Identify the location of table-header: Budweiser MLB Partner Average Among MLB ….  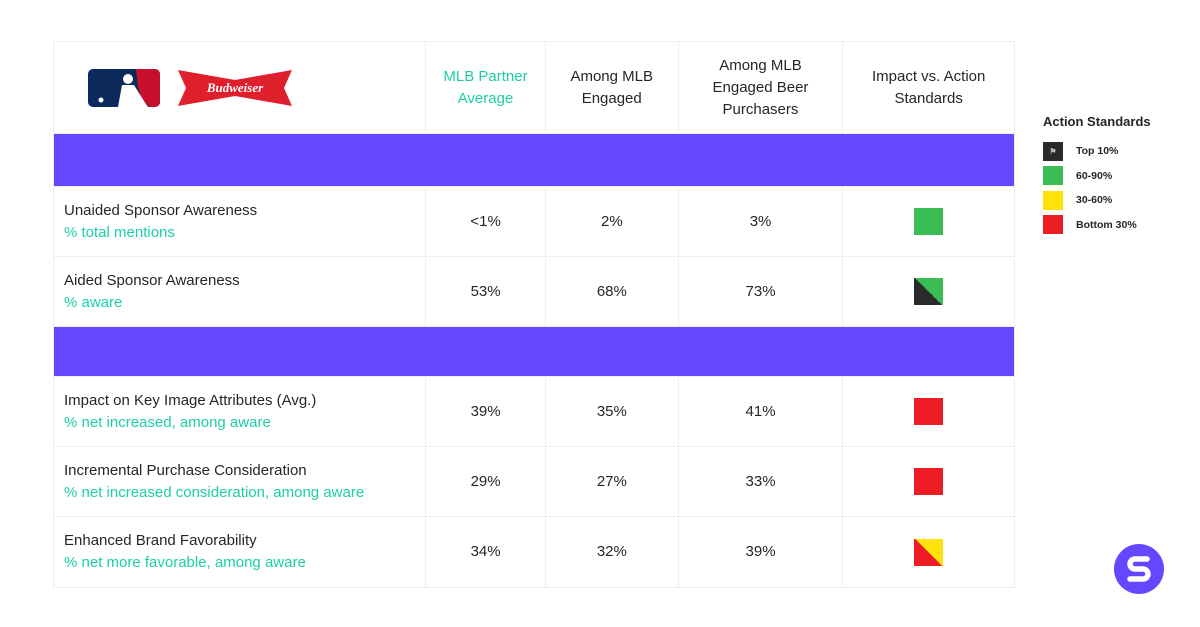
(534, 88).